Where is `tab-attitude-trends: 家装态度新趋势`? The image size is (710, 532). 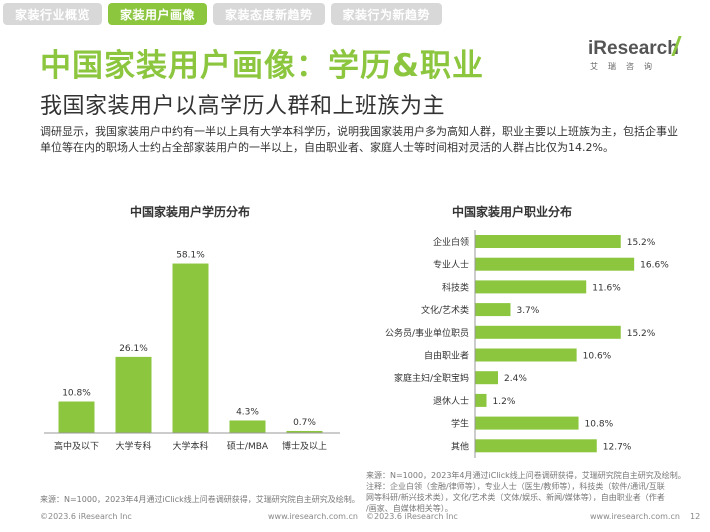
tab-attitude-trends: 家装态度新趋势 is located at coordinates (269, 14).